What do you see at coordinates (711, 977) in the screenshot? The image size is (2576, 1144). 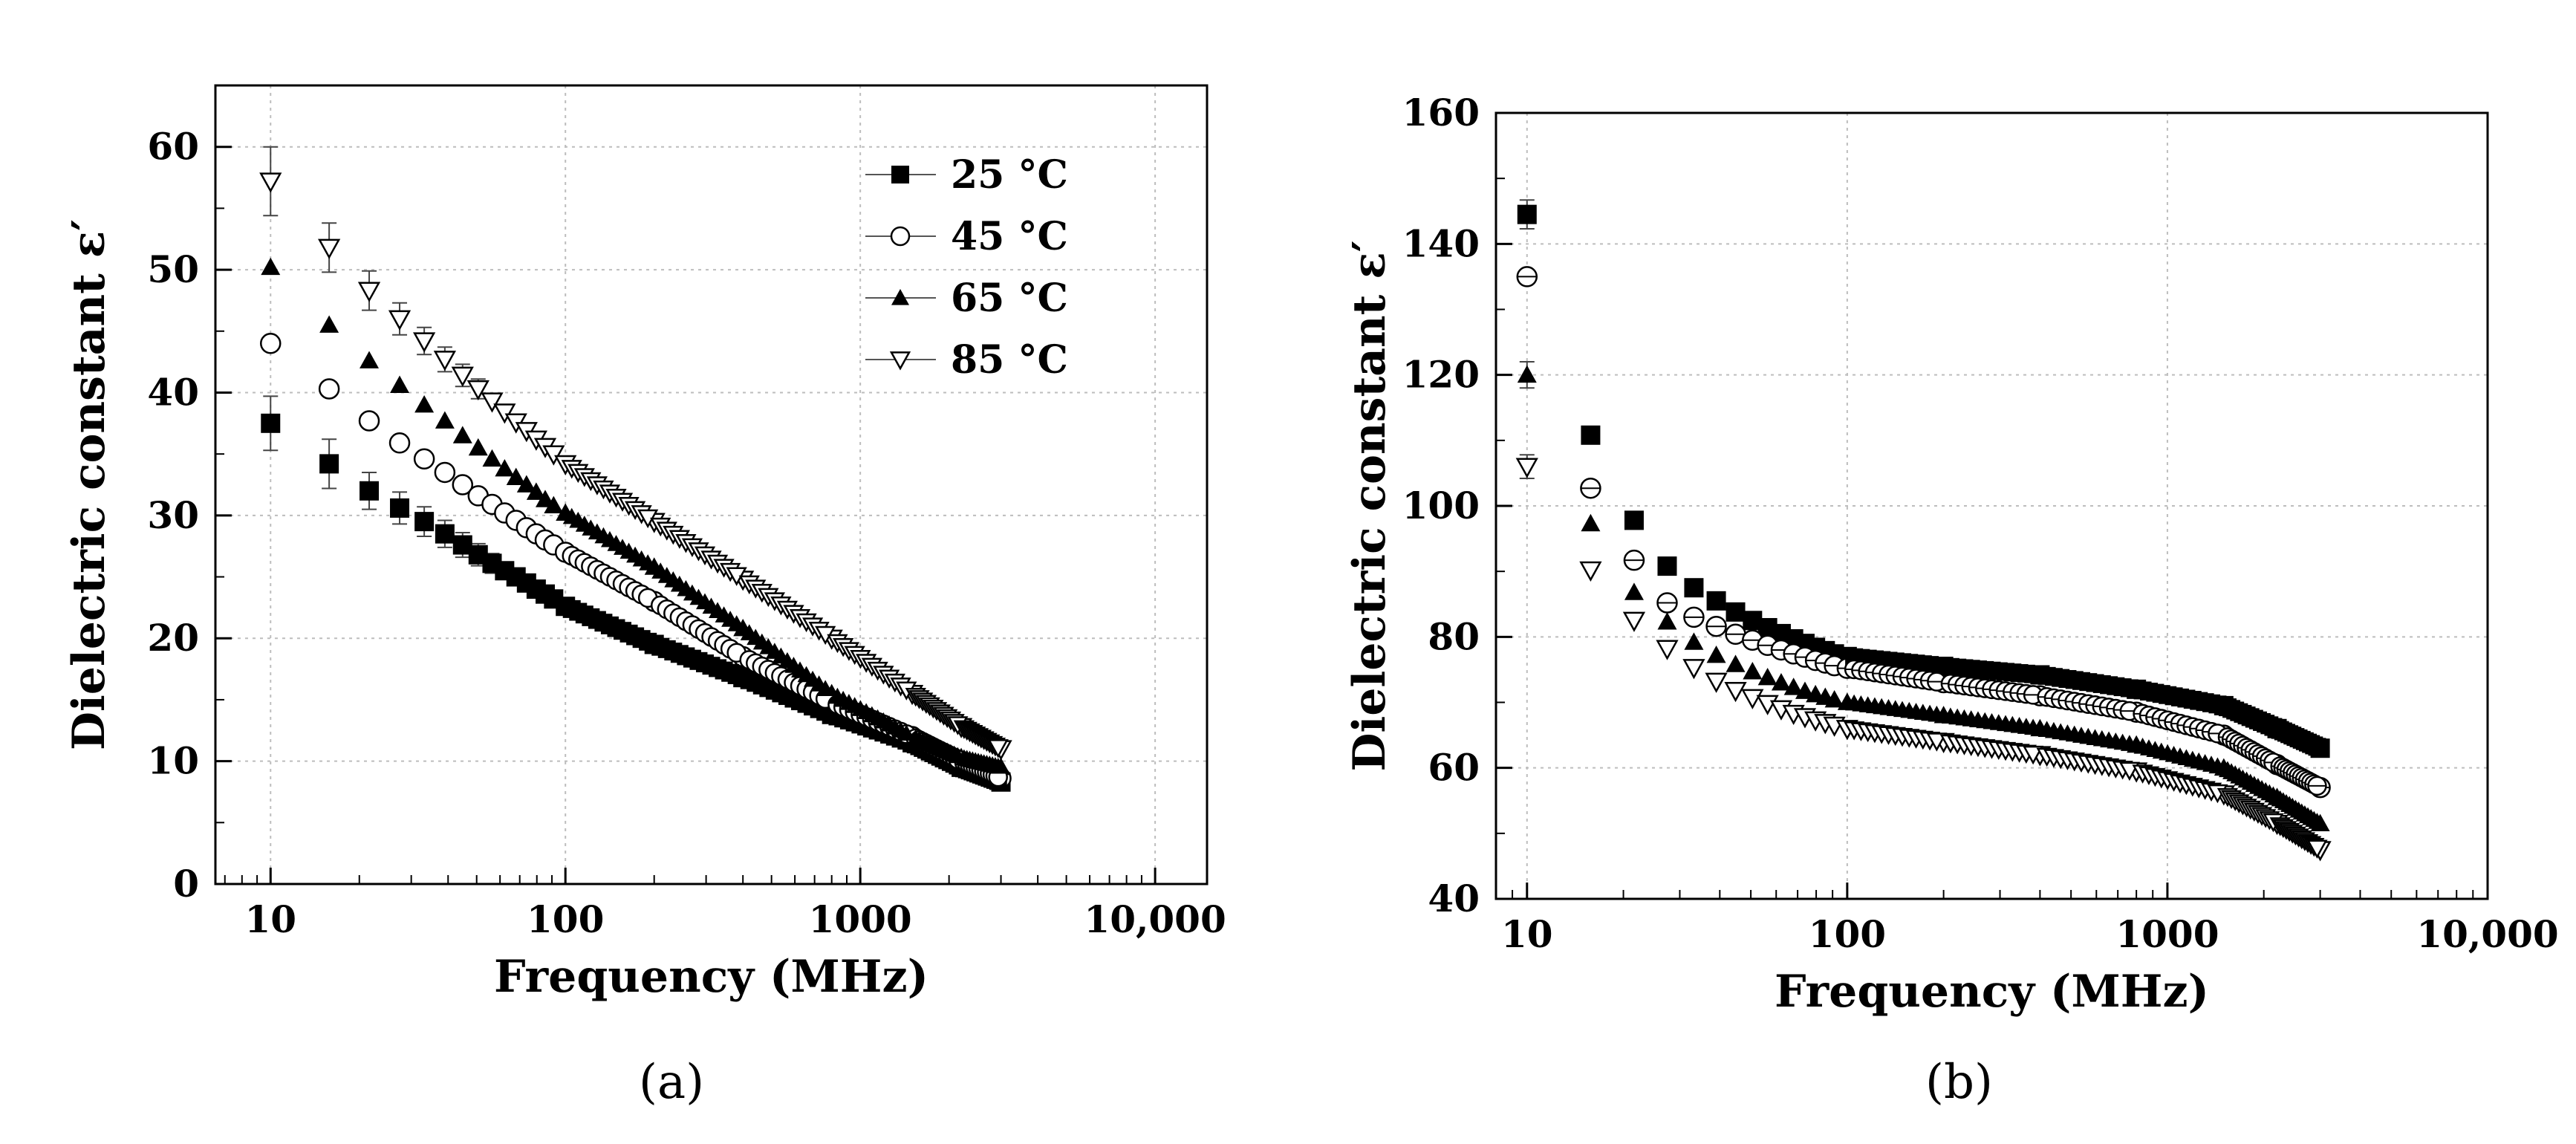 I see `x-axis-title-a: Frequency (MHz)` at bounding box center [711, 977].